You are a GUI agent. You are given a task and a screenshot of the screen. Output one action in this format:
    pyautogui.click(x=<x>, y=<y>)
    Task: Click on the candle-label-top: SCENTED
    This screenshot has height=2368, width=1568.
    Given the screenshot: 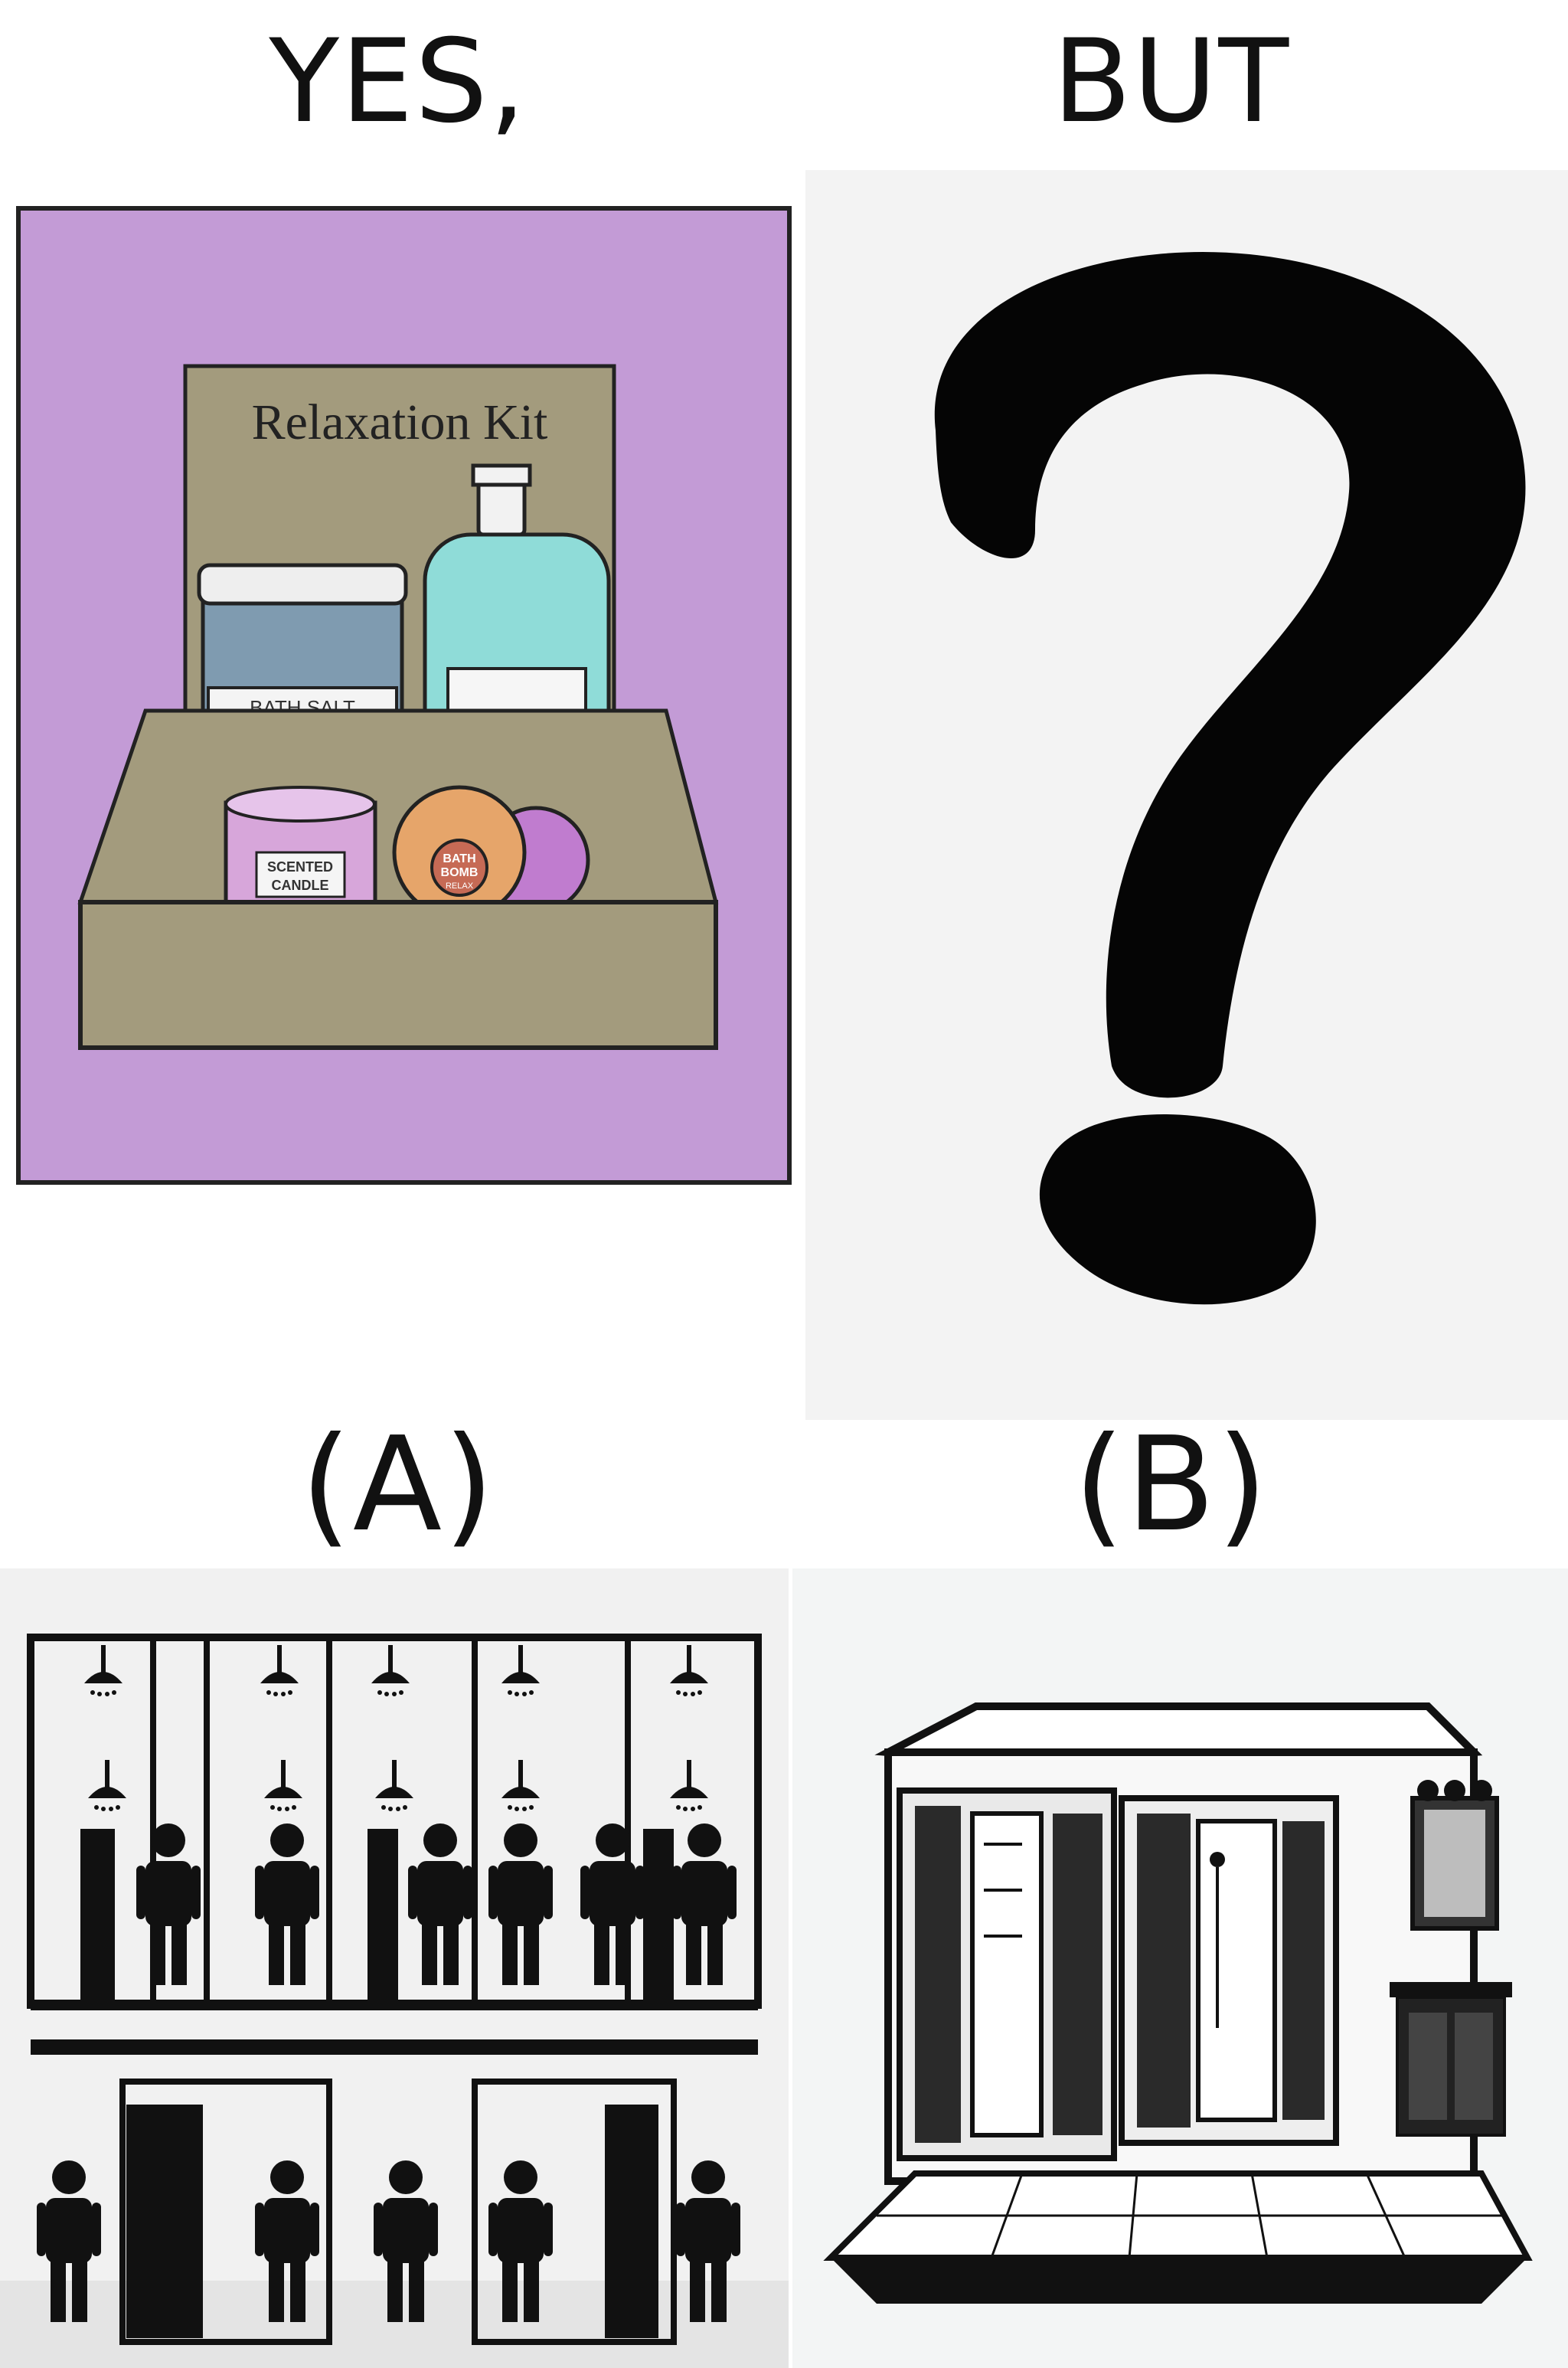 What is the action you would take?
    pyautogui.click(x=300, y=867)
    